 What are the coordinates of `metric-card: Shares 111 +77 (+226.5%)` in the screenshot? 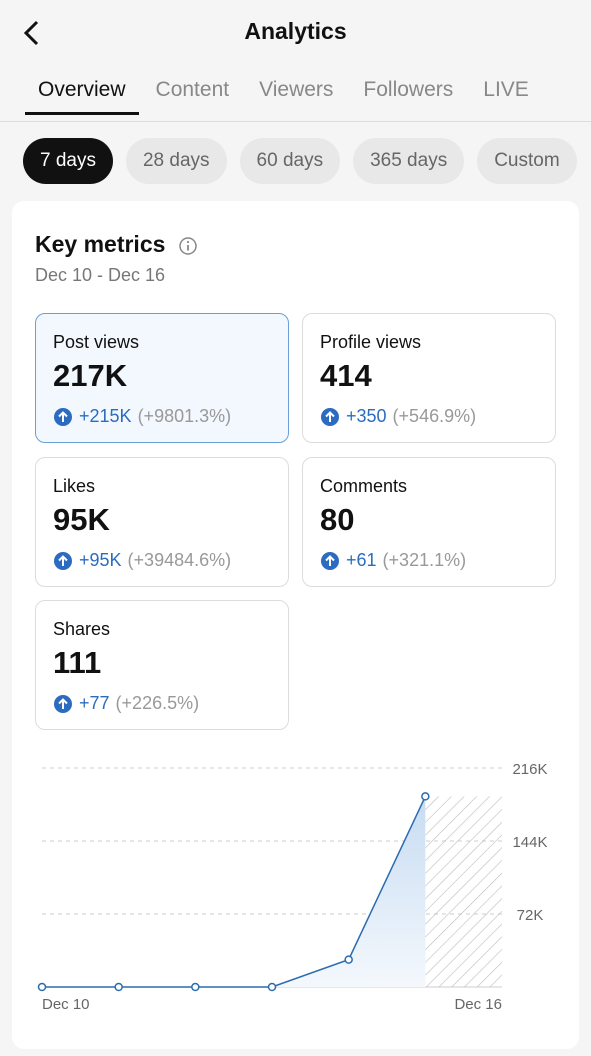 It's located at (162, 665).